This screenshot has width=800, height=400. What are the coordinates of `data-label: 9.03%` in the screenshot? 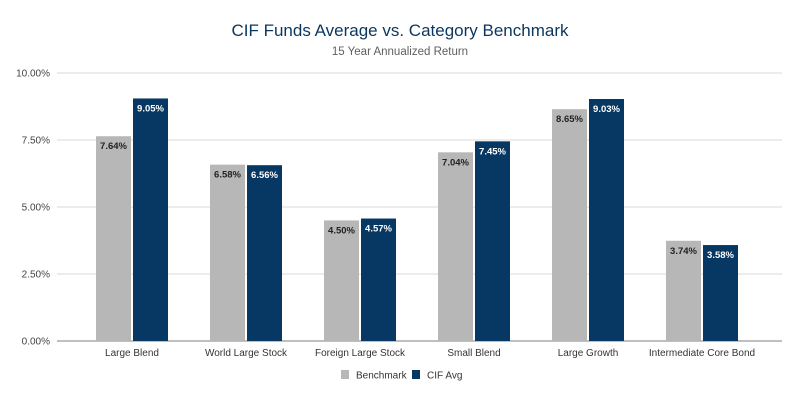 It's located at (606, 109).